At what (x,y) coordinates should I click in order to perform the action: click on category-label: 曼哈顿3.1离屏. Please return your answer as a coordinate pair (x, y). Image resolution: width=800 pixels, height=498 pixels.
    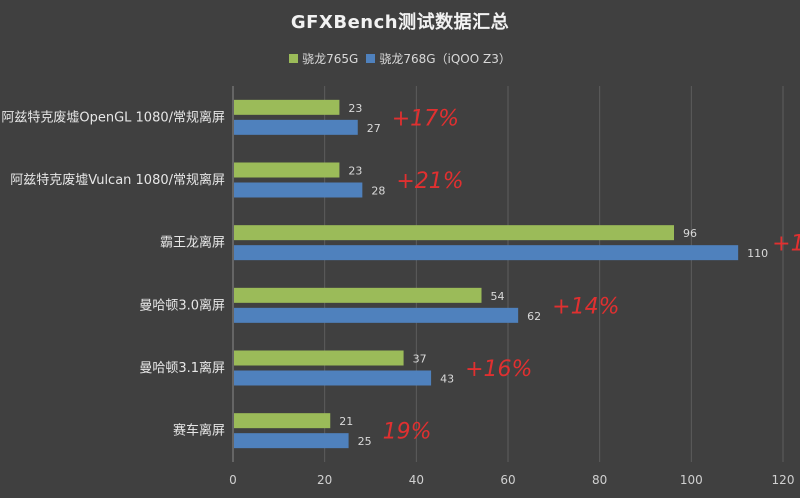
    Looking at the image, I should click on (182, 368).